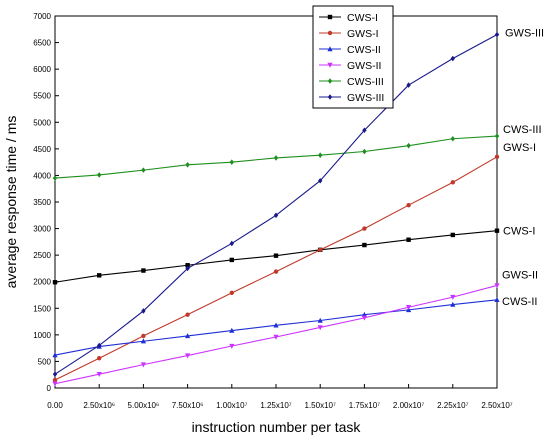 The image size is (550, 439). What do you see at coordinates (42, 175) in the screenshot?
I see `y-tick-label: 4000` at bounding box center [42, 175].